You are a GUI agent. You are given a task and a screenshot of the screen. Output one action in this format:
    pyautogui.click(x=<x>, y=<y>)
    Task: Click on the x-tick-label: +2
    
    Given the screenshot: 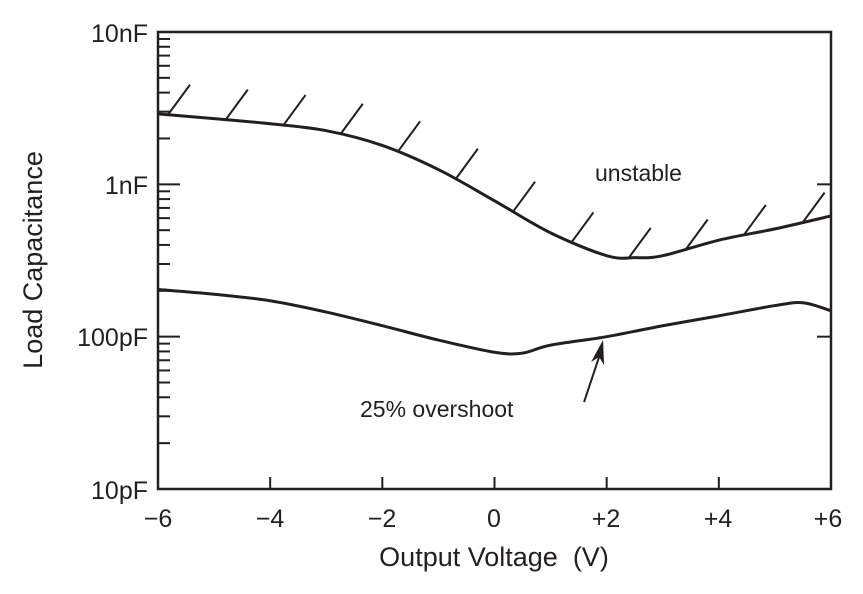 What is the action you would take?
    pyautogui.click(x=606, y=519)
    